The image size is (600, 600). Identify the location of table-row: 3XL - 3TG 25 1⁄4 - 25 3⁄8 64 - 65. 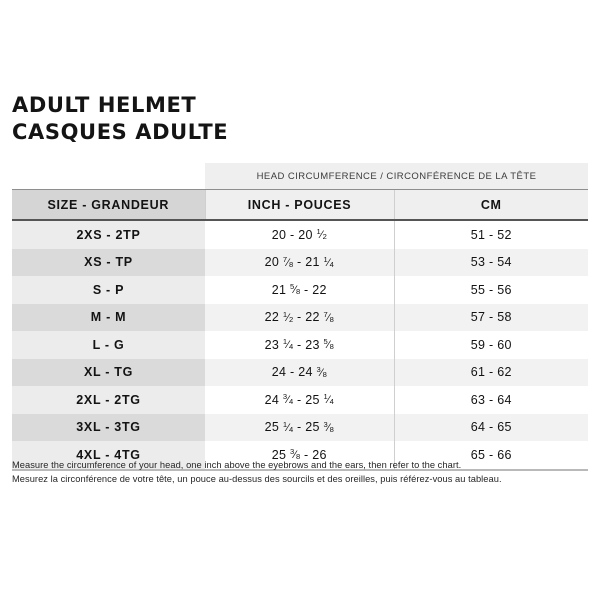
(300, 427).